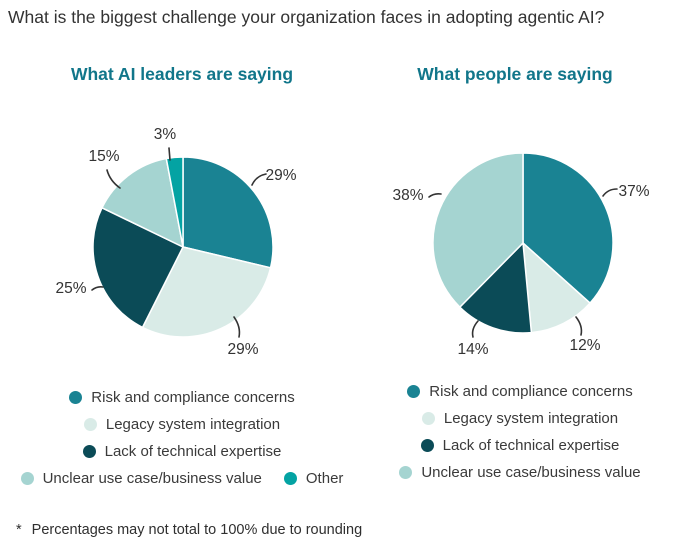 The height and width of the screenshot is (547, 678). I want to click on footnote-asterisk: *, so click(19, 530).